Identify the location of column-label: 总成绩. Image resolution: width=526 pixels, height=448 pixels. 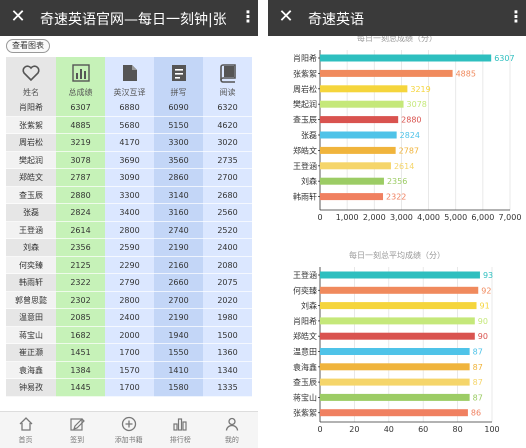
(80, 92).